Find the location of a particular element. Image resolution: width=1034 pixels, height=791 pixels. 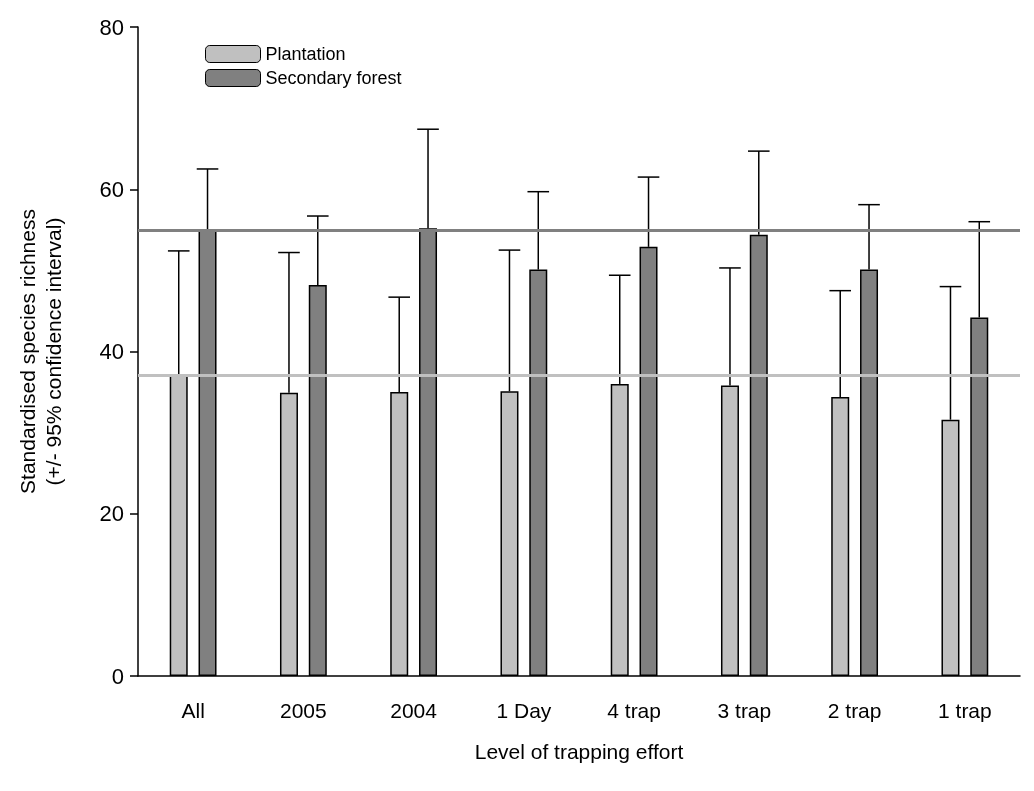

y-tick-label: 80 is located at coordinates (111, 27).